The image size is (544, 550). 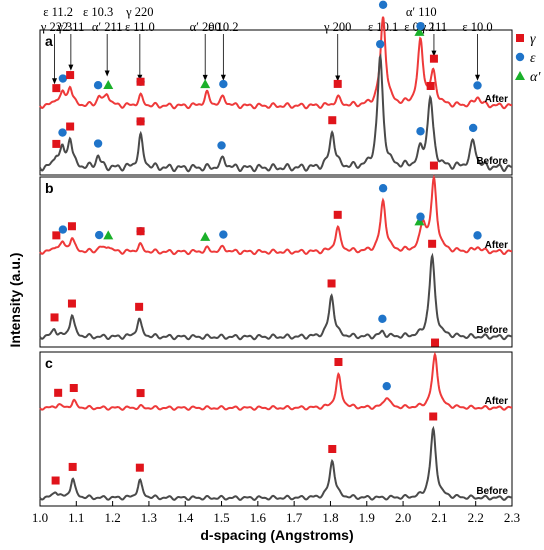 I want to click on x-tick-label: 1.9, so click(x=367, y=517).